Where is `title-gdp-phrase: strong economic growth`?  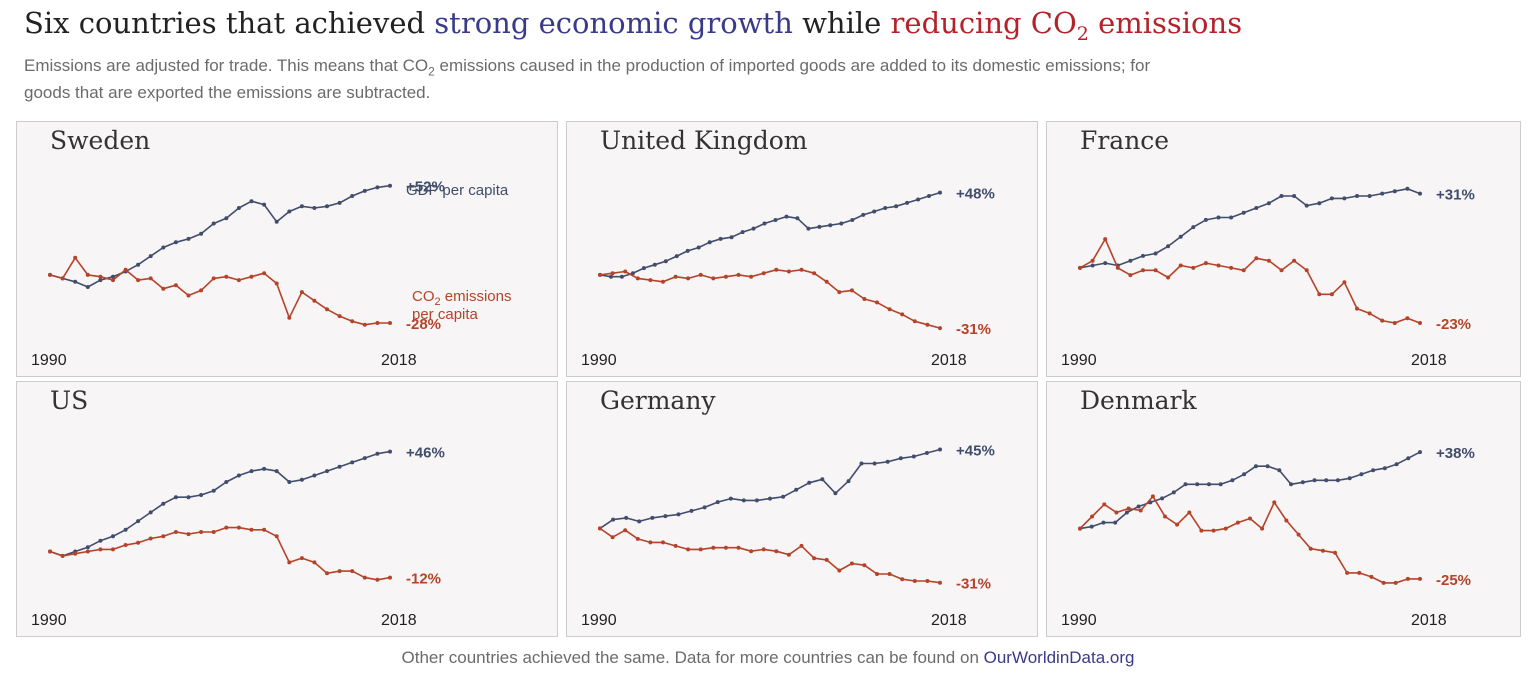 title-gdp-phrase: strong economic growth is located at coordinates (613, 23).